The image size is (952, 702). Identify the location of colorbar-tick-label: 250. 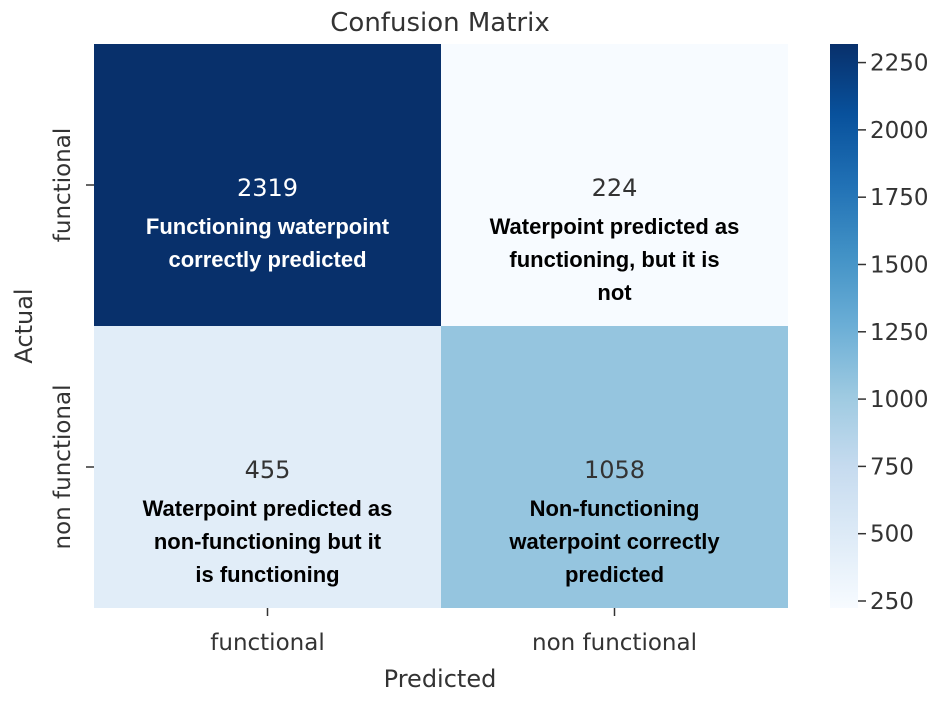
(892, 602).